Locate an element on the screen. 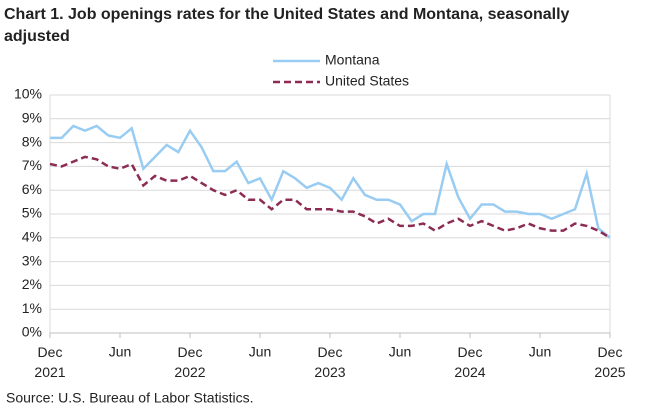  y-tick-label: 9% is located at coordinates (32, 118).